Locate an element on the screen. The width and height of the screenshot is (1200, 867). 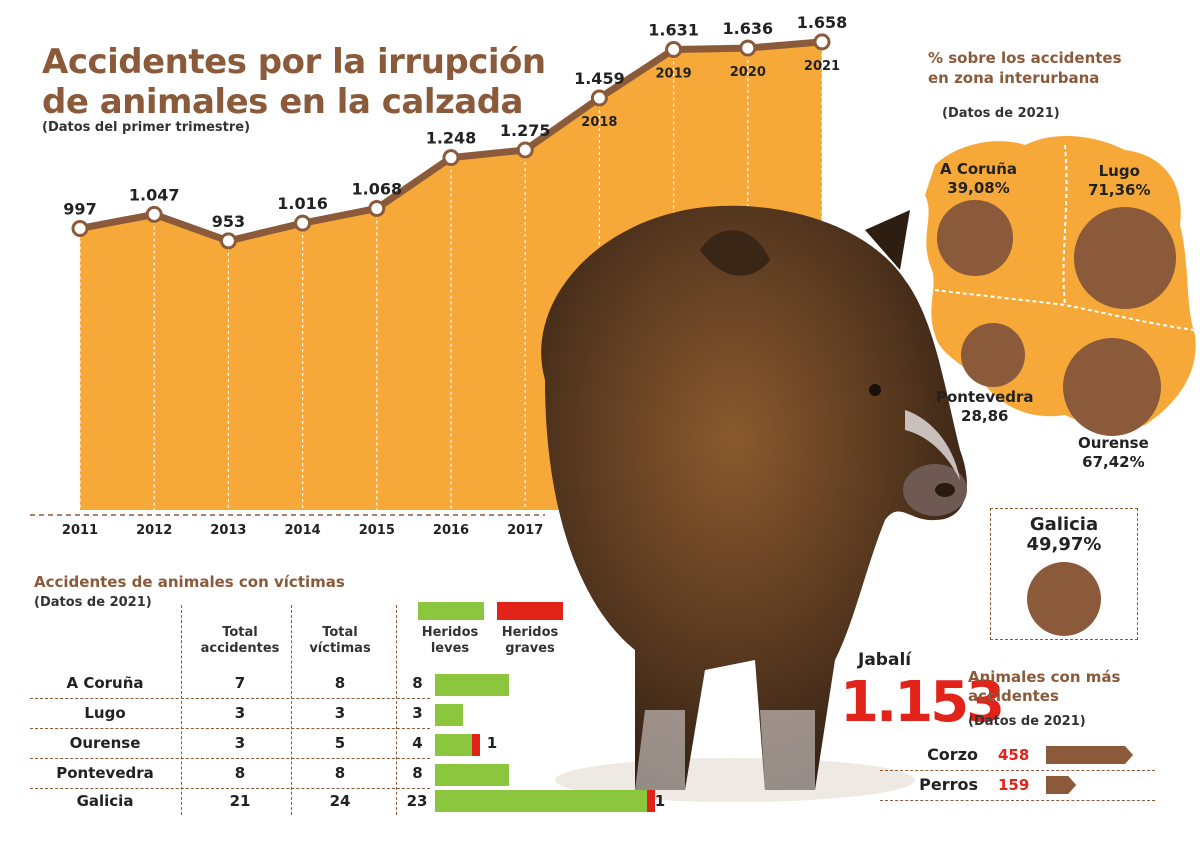
animals-title-line-1: Animales con más is located at coordinates (1044, 677).